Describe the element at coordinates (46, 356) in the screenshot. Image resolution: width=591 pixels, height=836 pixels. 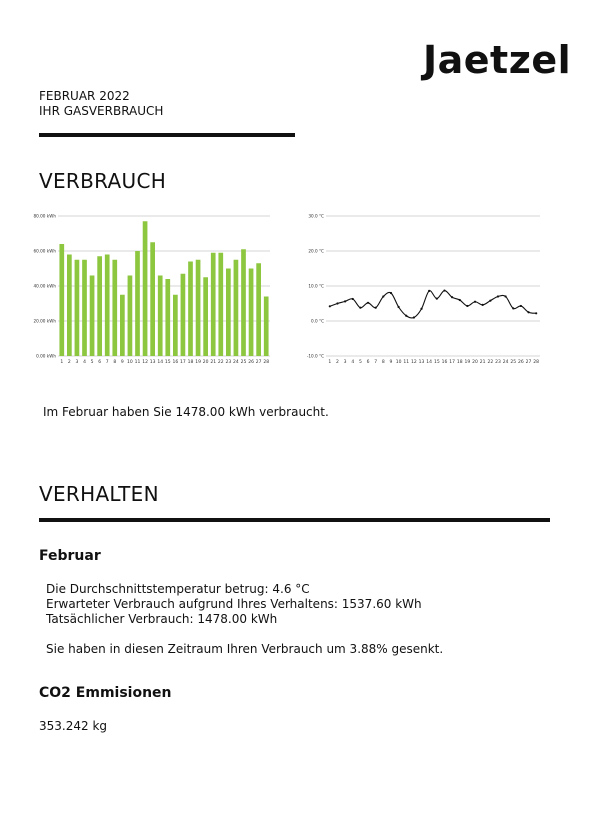
I see `y-tick-label: 0.00 kWh` at that location.